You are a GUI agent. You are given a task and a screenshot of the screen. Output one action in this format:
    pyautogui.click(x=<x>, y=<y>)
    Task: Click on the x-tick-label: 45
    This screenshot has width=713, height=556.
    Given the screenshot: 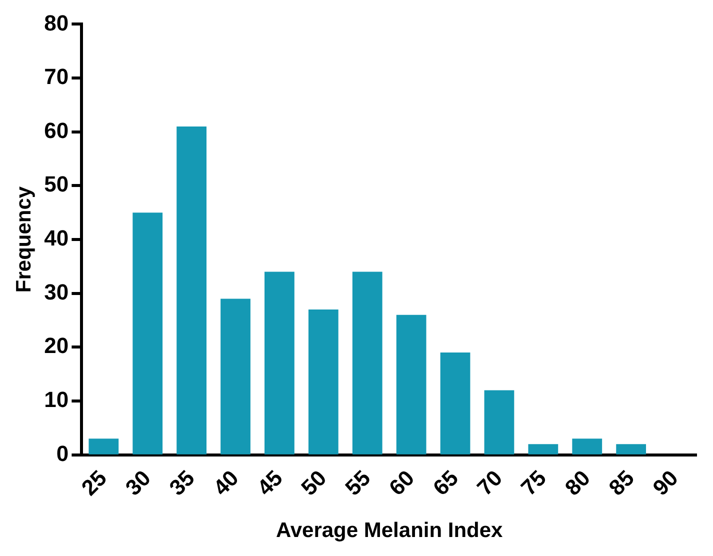 What is the action you would take?
    pyautogui.click(x=270, y=482)
    